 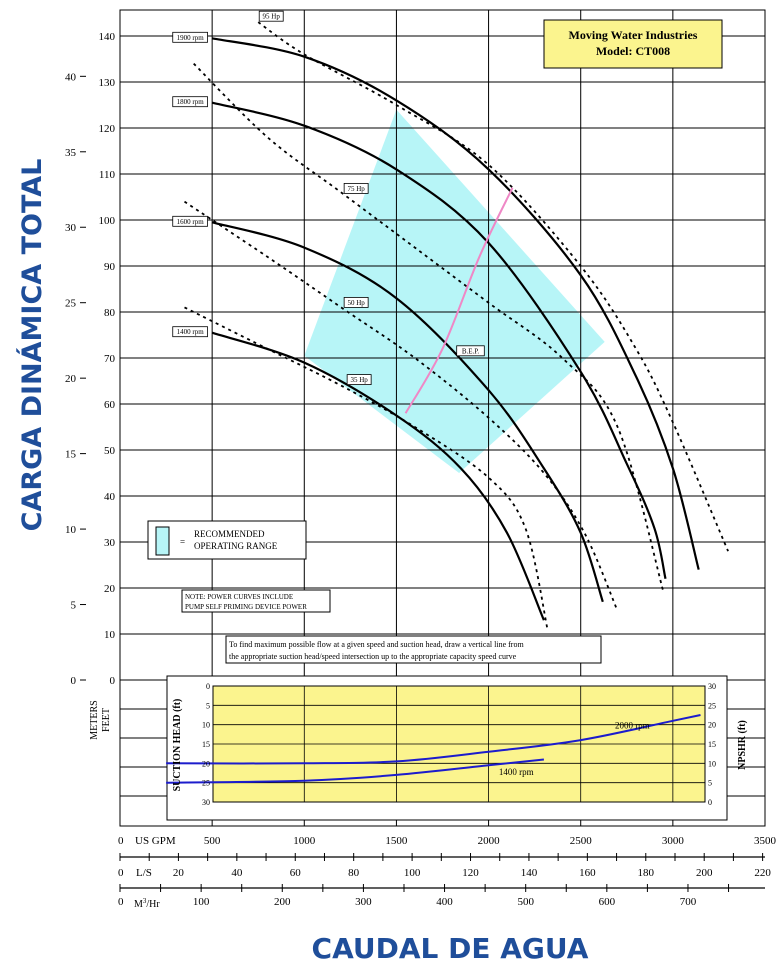 What do you see at coordinates (107, 37) in the screenshot?
I see `y-feet-tick-label: 140` at bounding box center [107, 37].